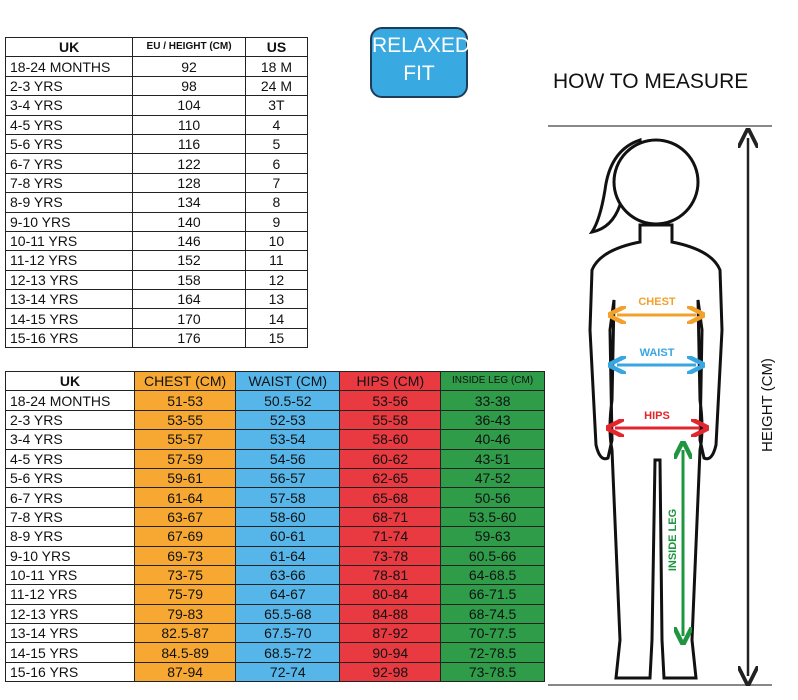 This screenshot has width=798, height=700. What do you see at coordinates (288, 633) in the screenshot?
I see `table-cell: 67.5-70` at bounding box center [288, 633].